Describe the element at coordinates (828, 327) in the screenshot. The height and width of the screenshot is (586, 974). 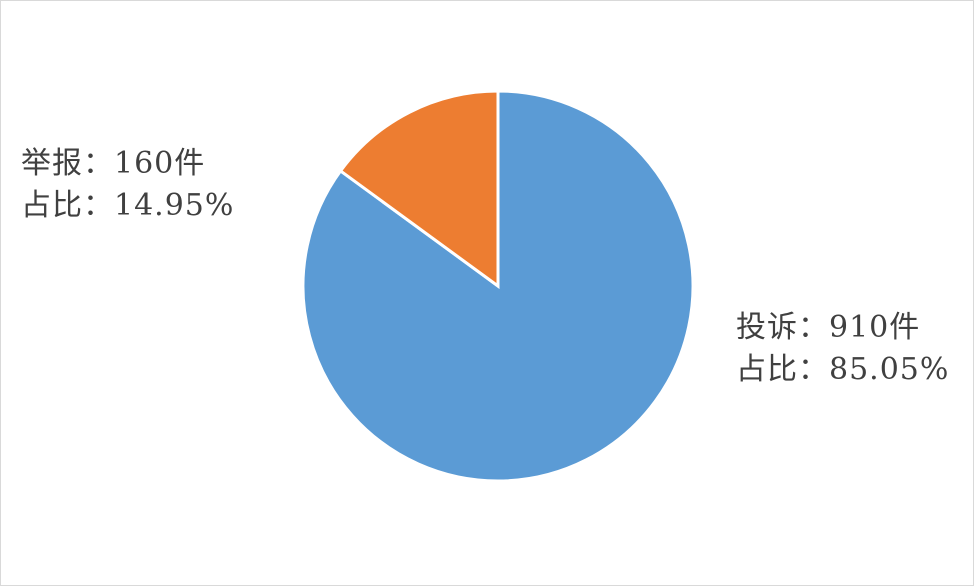
I see `data-label-complaint-count: 投诉：910件` at that location.